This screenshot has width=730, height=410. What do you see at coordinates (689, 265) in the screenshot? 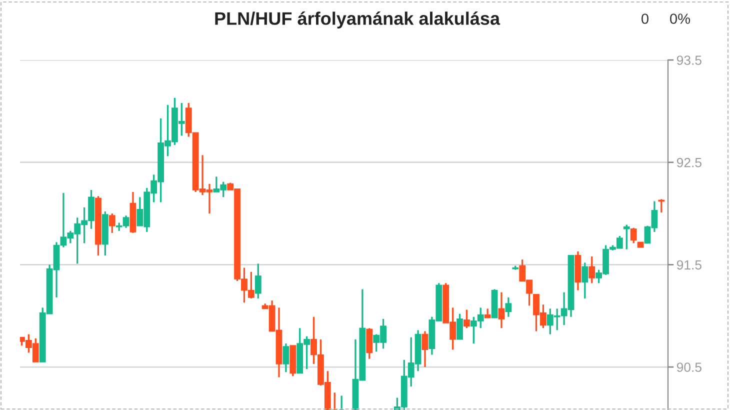
I see `y-tick-label: 91.5` at bounding box center [689, 265].